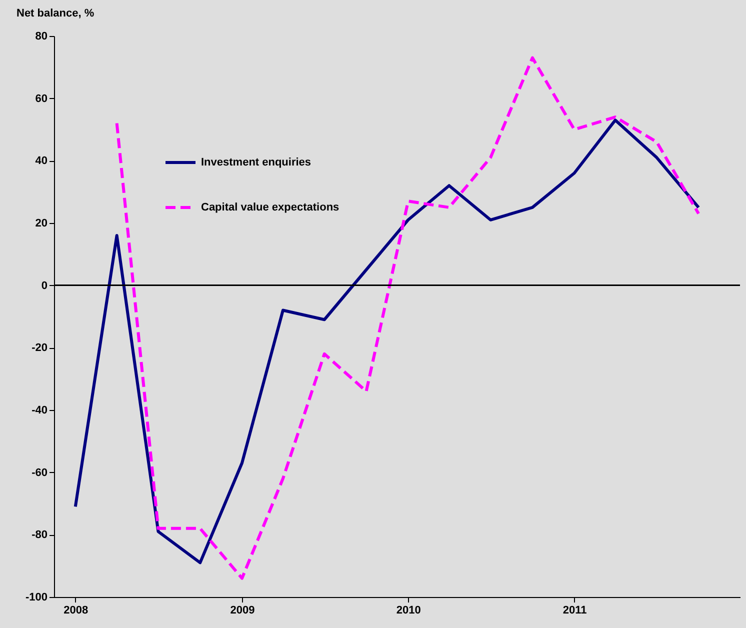 The image size is (746, 628). What do you see at coordinates (36, 598) in the screenshot?
I see `y-tick-label: -100` at bounding box center [36, 598].